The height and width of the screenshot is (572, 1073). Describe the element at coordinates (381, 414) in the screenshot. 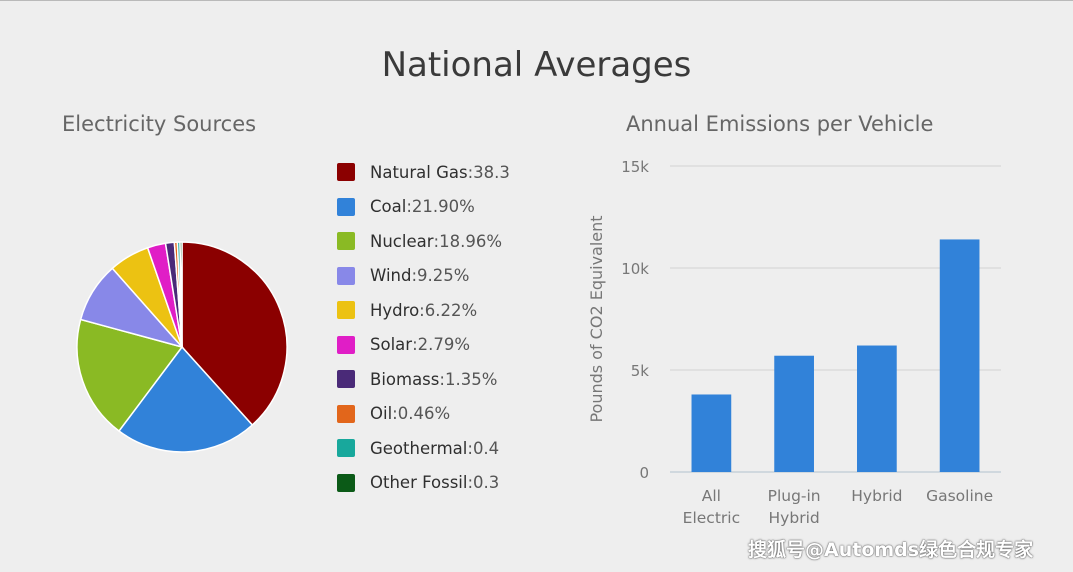

I see `legend-label: Oil` at that location.